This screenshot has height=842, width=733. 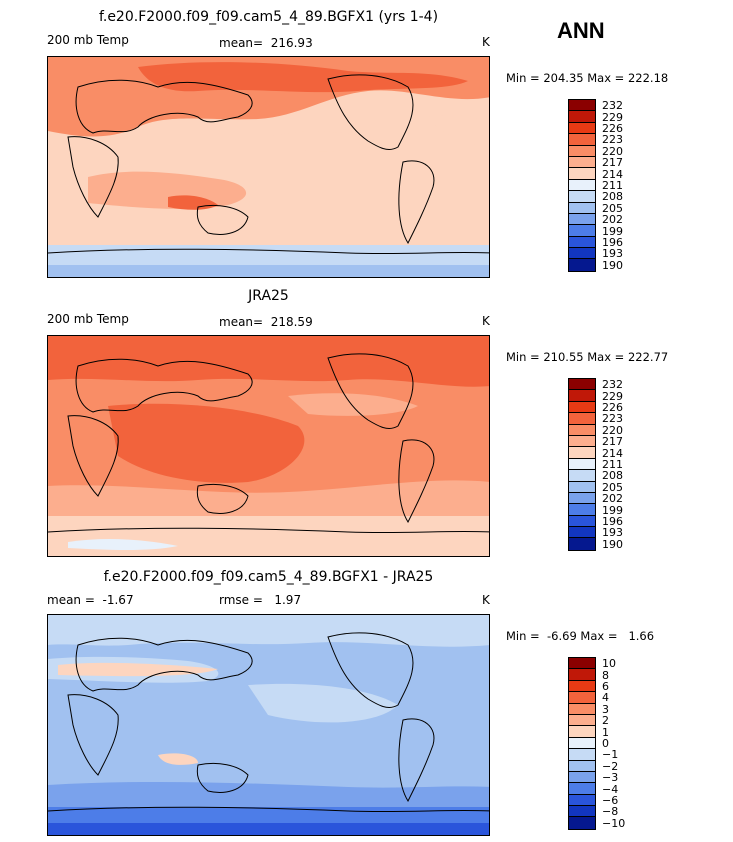 What do you see at coordinates (612, 174) in the screenshot?
I see `colorbar-tick-label: 214` at bounding box center [612, 174].